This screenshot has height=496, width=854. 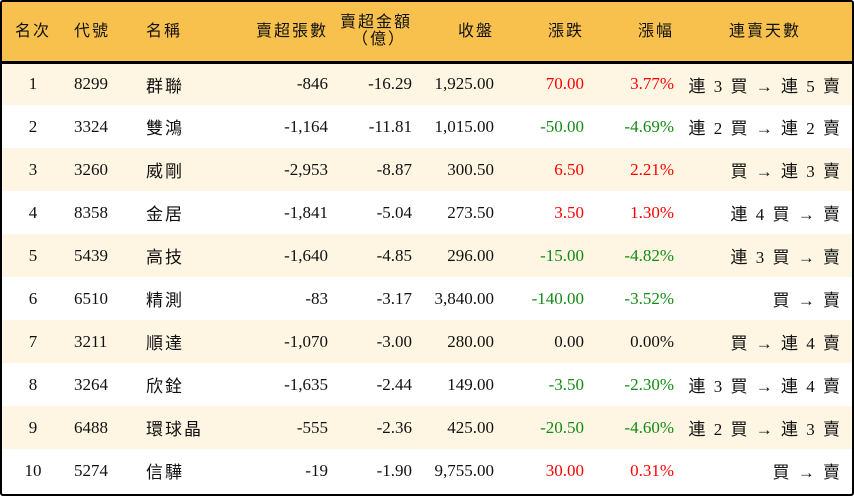 What do you see at coordinates (165, 86) in the screenshot?
I see `cell-name: 群聯` at bounding box center [165, 86].